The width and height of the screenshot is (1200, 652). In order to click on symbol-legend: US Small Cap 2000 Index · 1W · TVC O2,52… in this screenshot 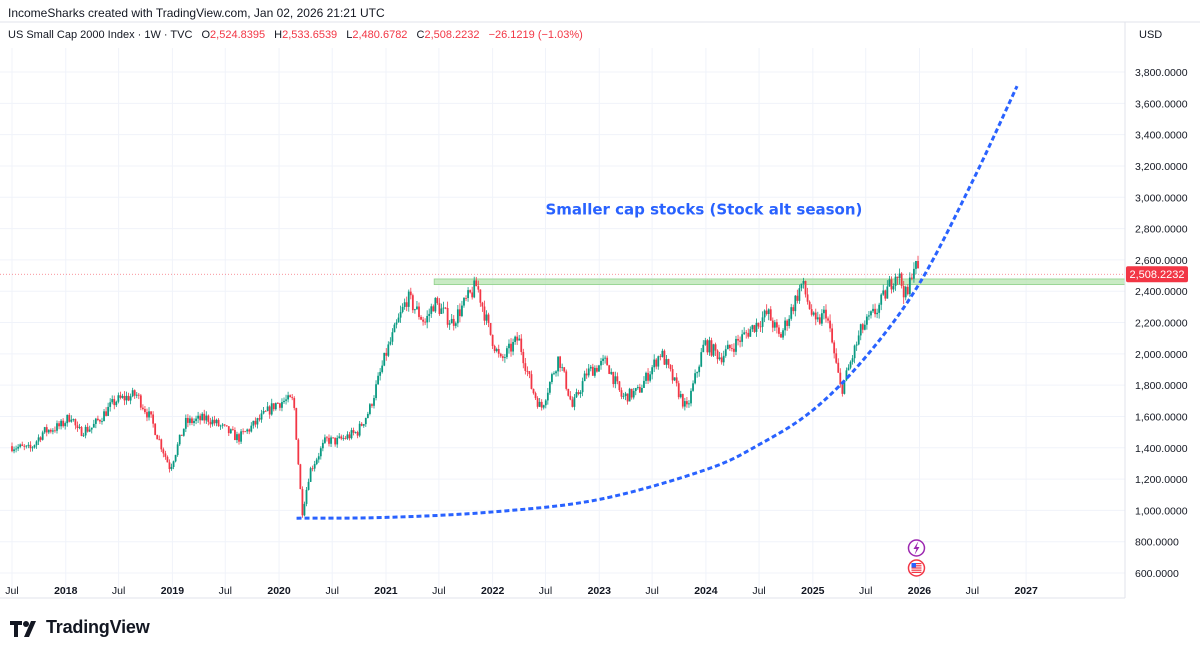, I will do `click(295, 35)`.